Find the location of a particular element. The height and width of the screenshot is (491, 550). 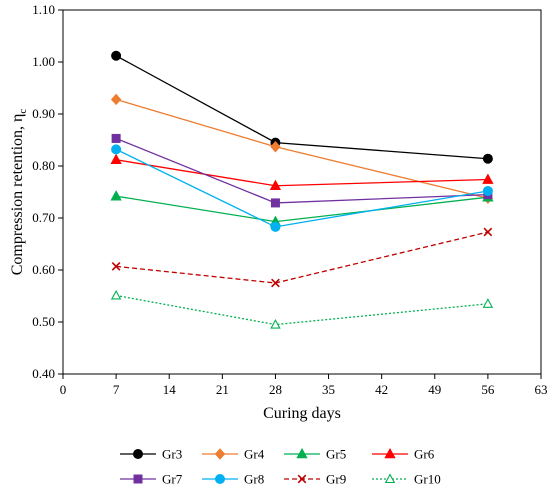

legend-item-gr10: Gr10 is located at coordinates (406, 479).